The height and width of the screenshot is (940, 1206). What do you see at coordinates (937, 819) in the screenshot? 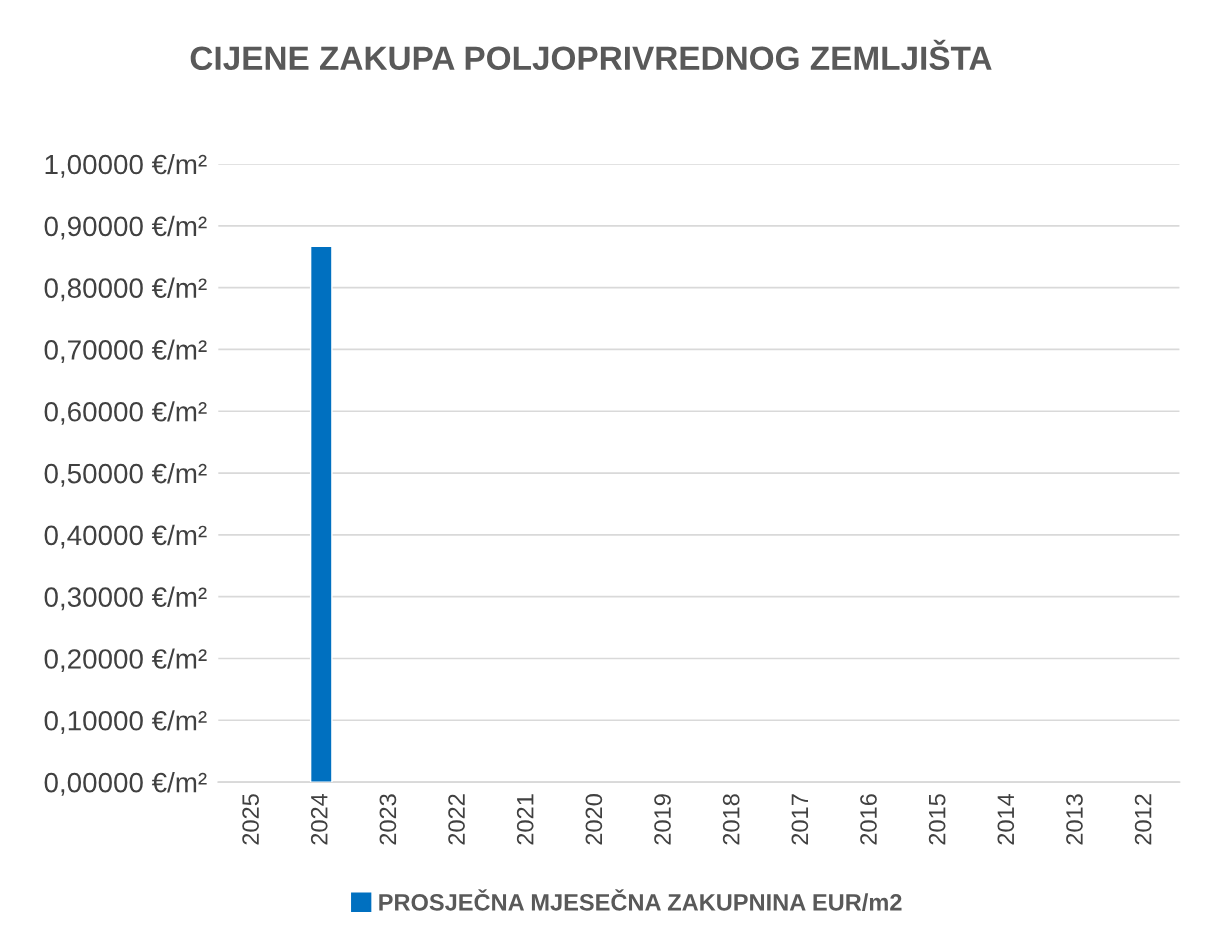
I see `x-tick-label: 2015` at bounding box center [937, 819].